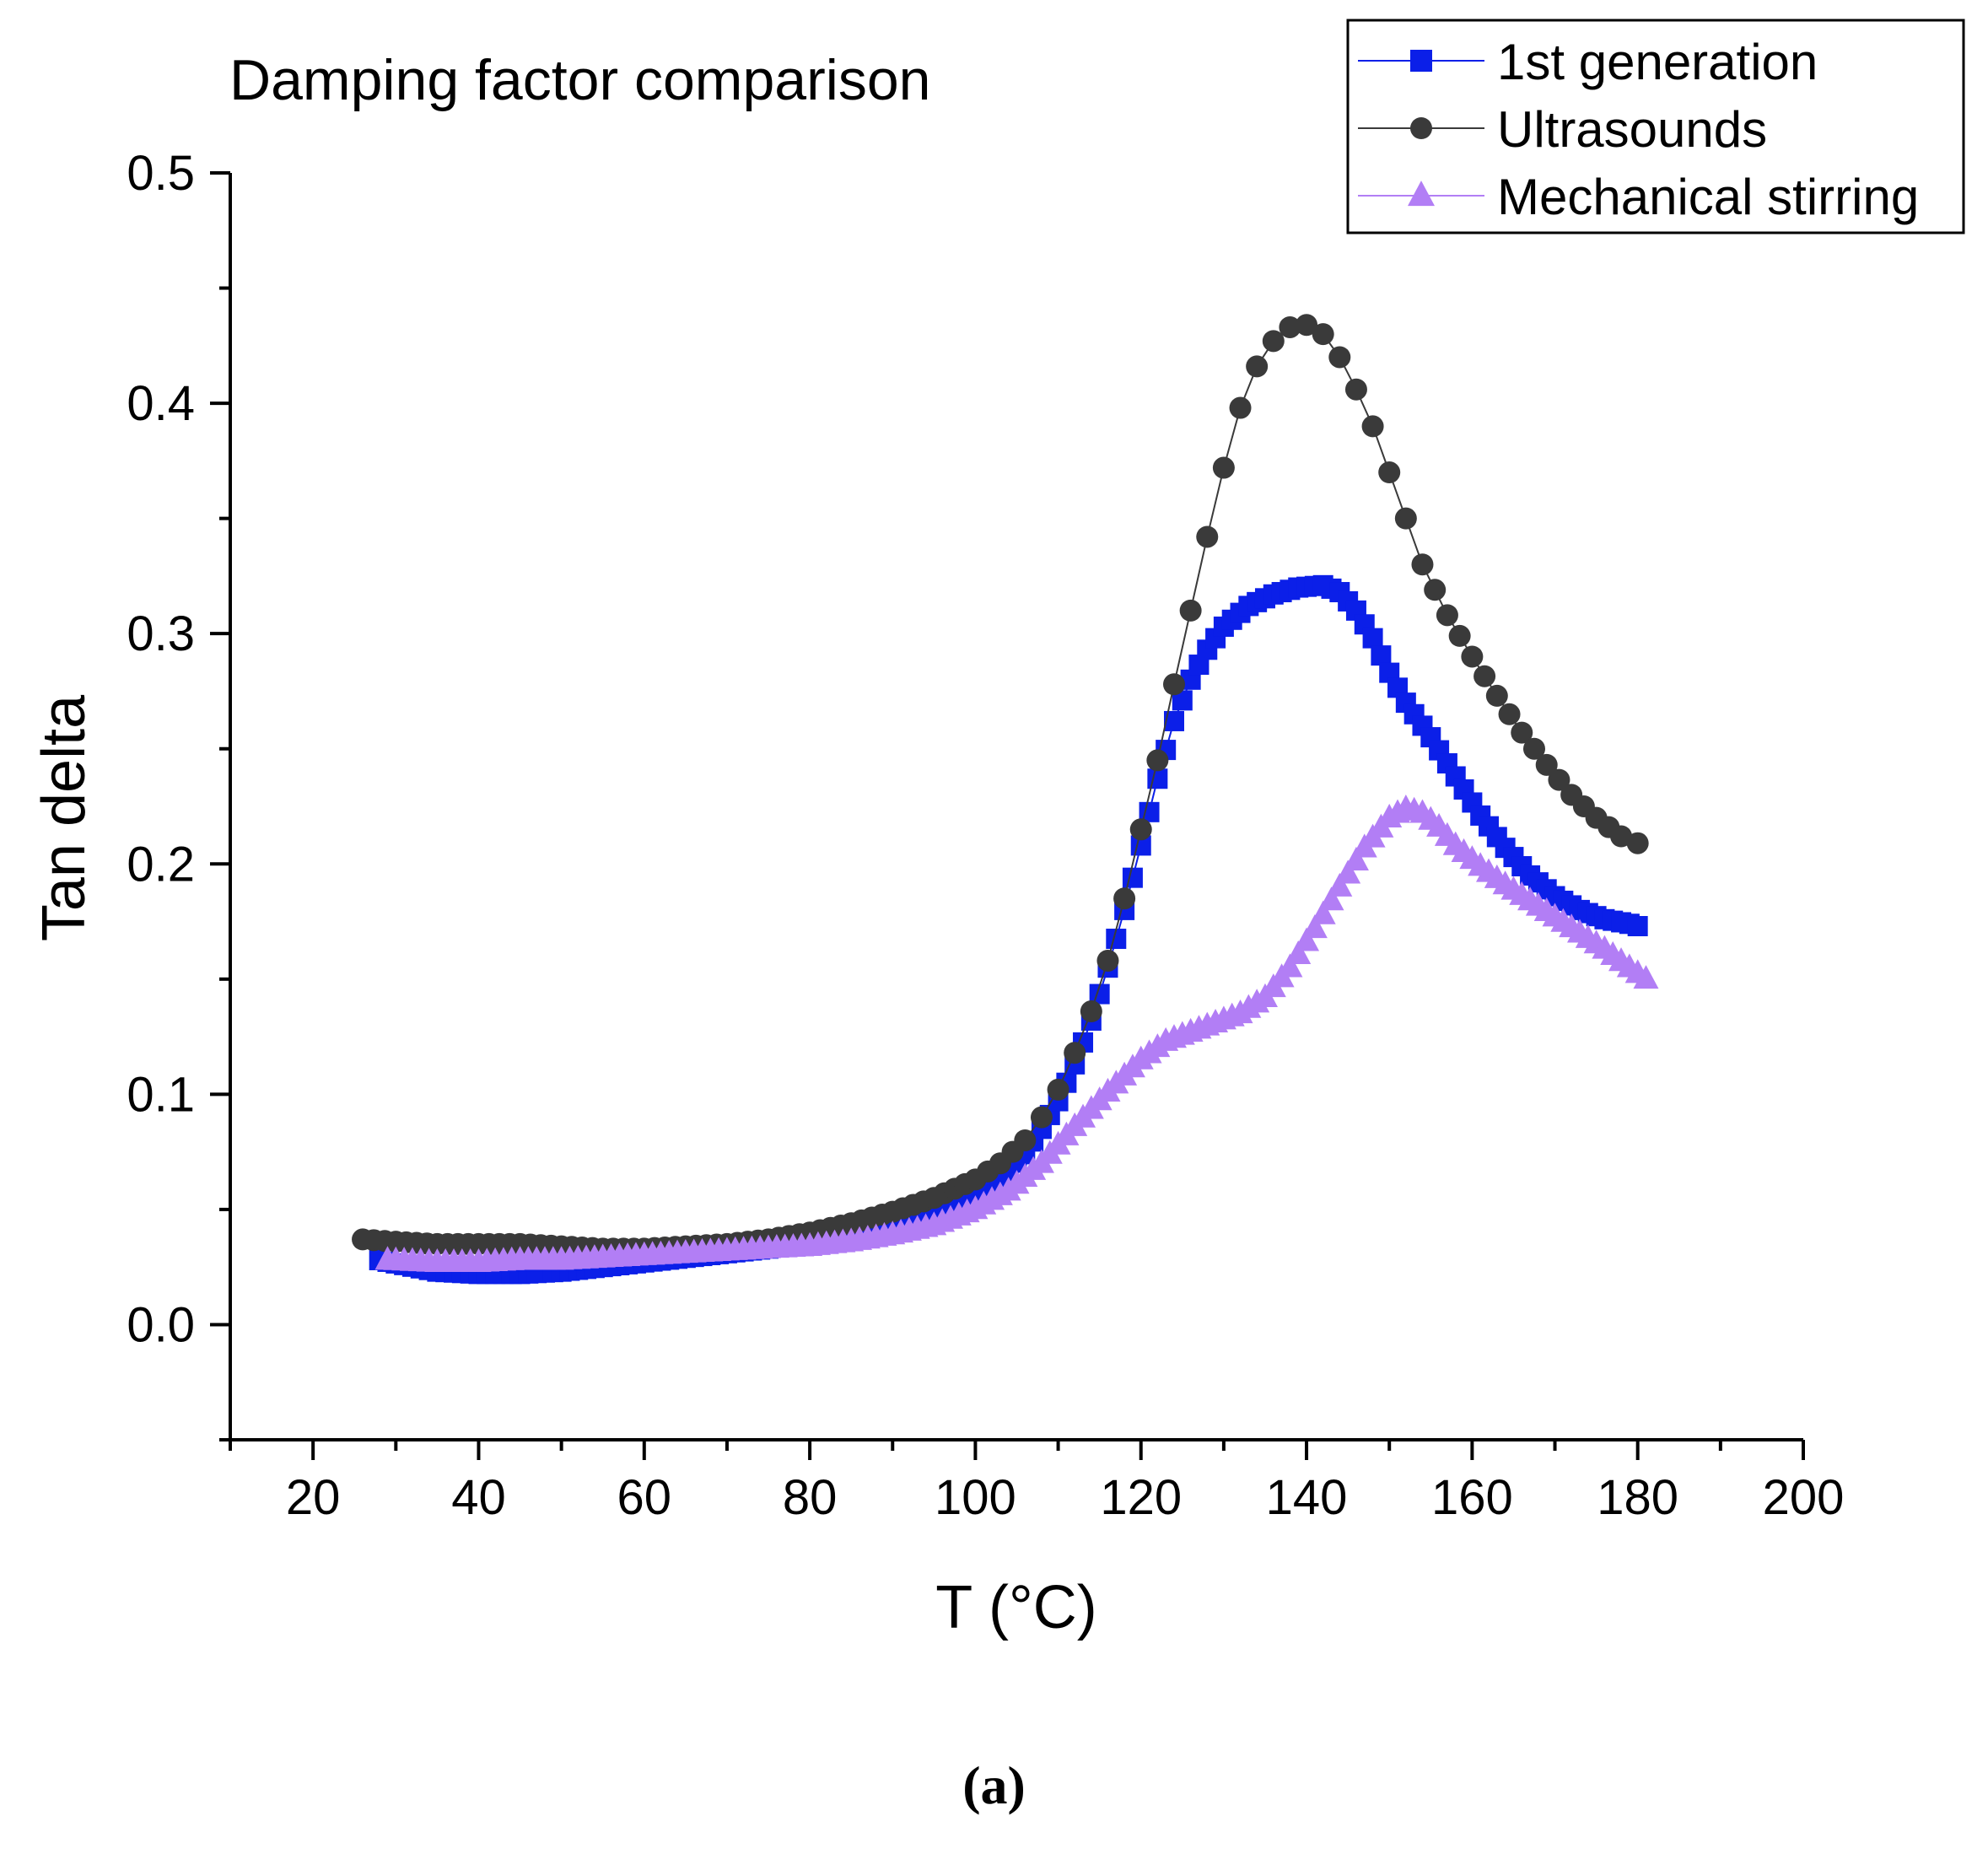 The height and width of the screenshot is (1859, 1988). Describe the element at coordinates (1037, 1482) in the screenshot. I see `x-axis-ticks: 20 40 60 80 100 120 140 160 180 200` at that location.